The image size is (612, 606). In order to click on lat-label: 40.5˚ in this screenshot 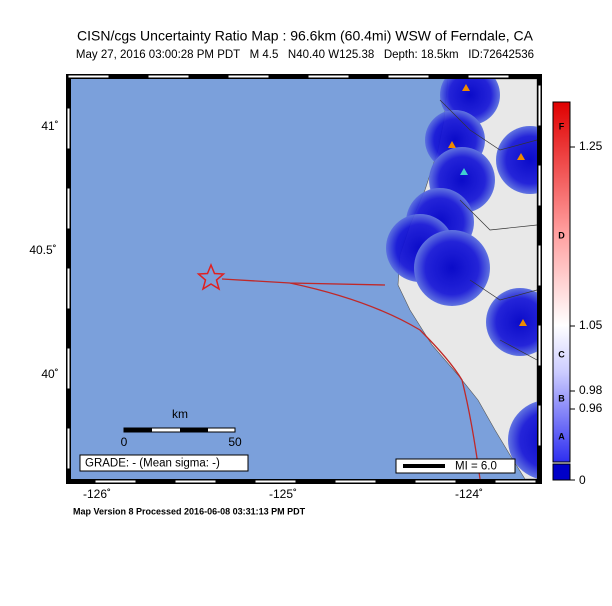, I will do `click(42, 250)`.